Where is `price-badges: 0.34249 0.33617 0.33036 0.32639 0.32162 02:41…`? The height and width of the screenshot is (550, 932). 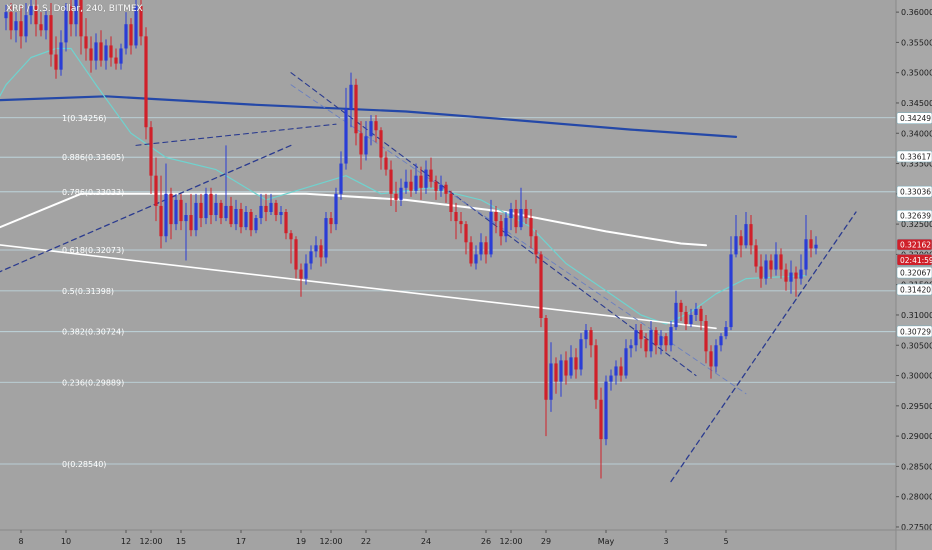
price-badges: 0.34249 0.33617 0.33036 0.32639 0.32162 02:41… is located at coordinates (914, 225).